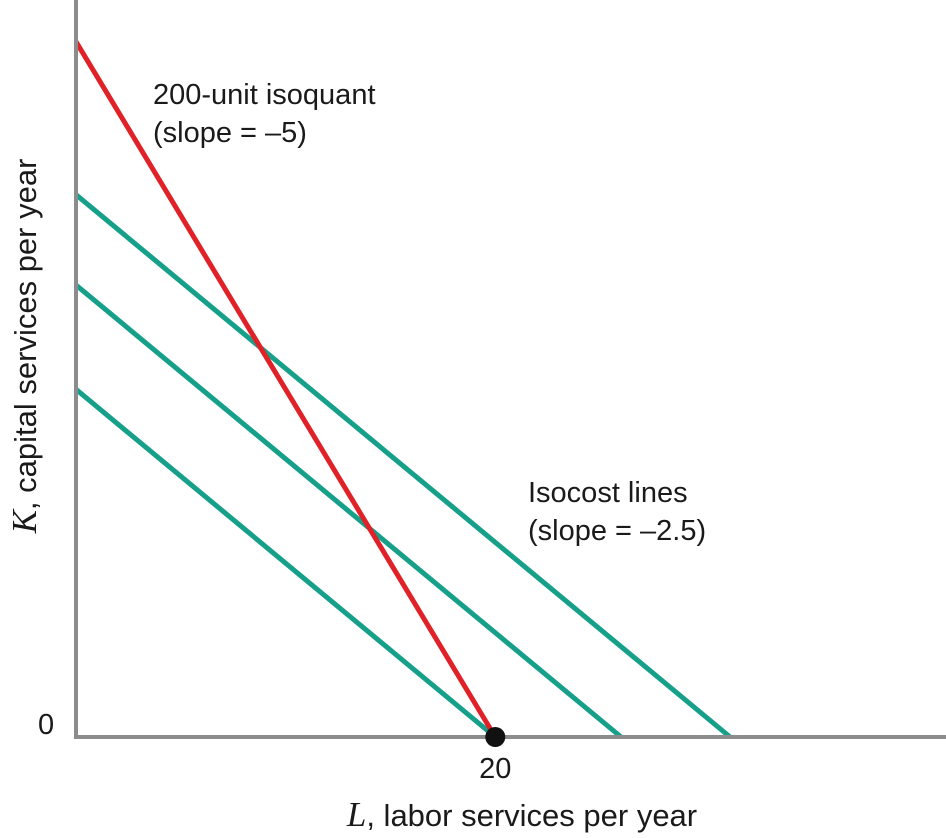 The width and height of the screenshot is (946, 838). What do you see at coordinates (25, 334) in the screenshot?
I see `y-axis-label: , capital services per year` at bounding box center [25, 334].